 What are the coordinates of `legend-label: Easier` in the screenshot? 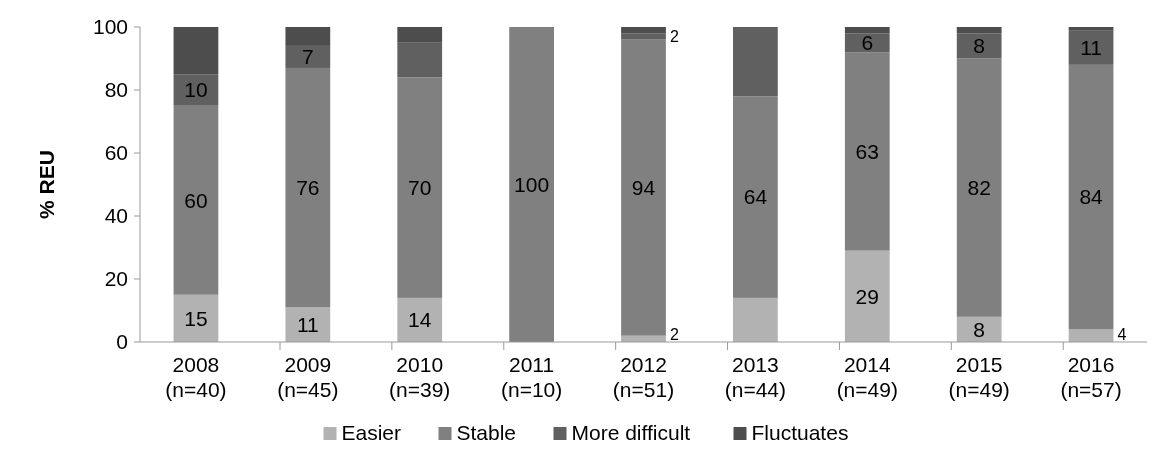 It's located at (371, 432).